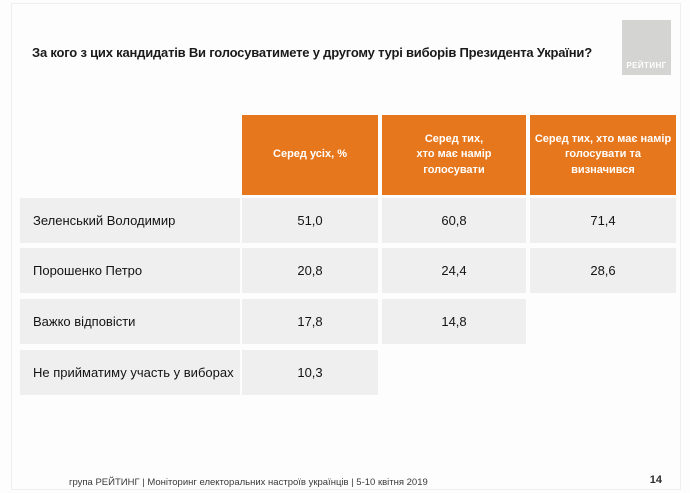  I want to click on value-cell: 28,6, so click(603, 270).